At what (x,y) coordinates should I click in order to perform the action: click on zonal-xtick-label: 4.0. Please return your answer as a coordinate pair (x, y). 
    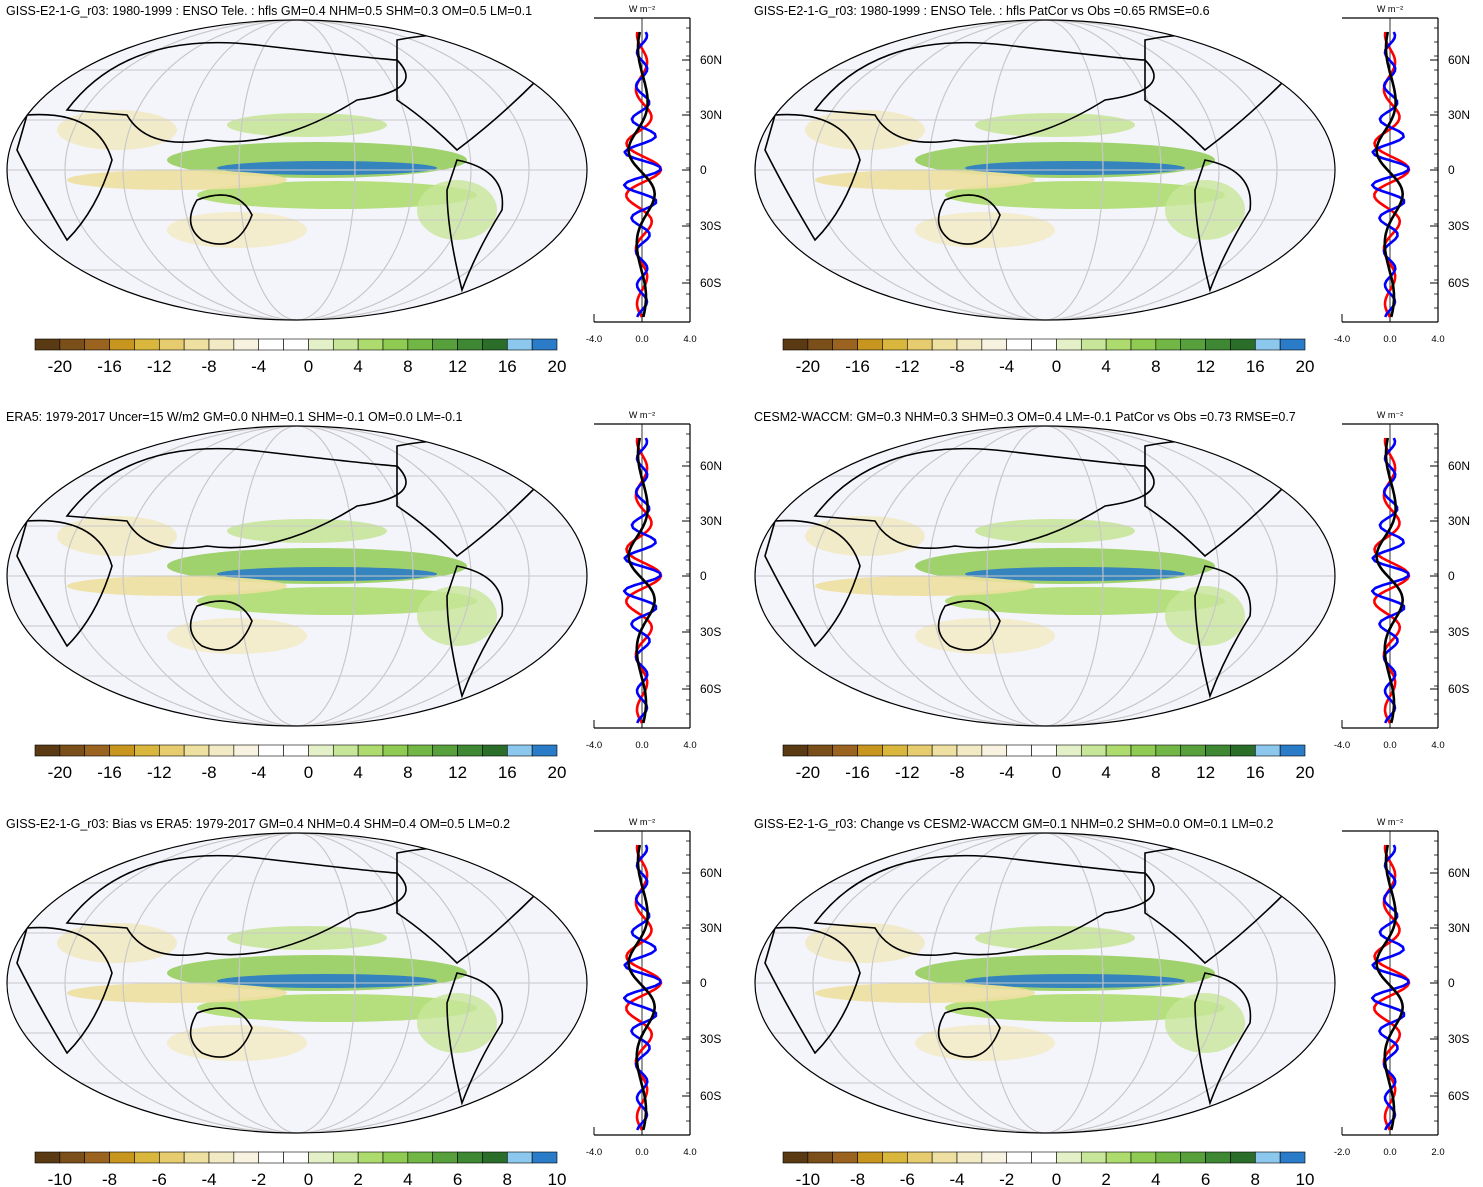
    Looking at the image, I should click on (689, 1152).